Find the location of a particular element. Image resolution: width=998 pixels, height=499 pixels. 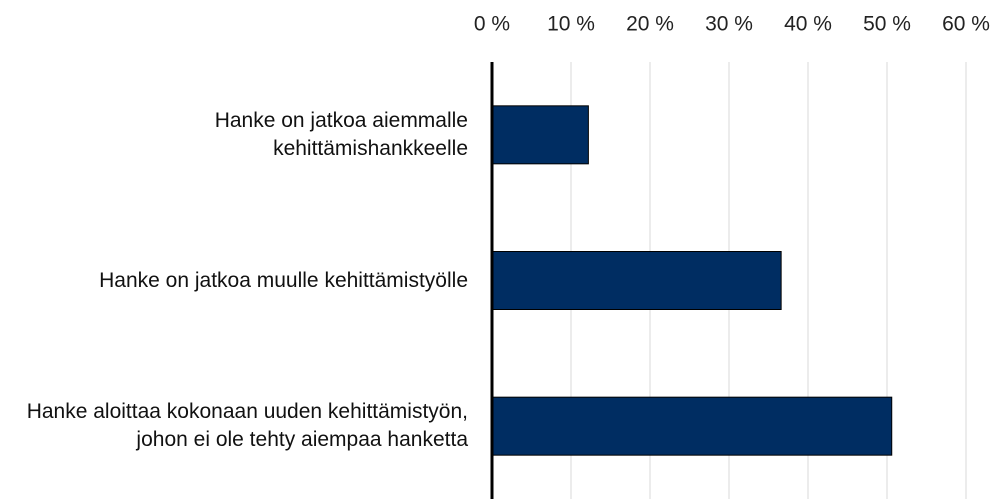

category-label: Hanke on jatkoa muulle kehittämistyölle is located at coordinates (283, 280).